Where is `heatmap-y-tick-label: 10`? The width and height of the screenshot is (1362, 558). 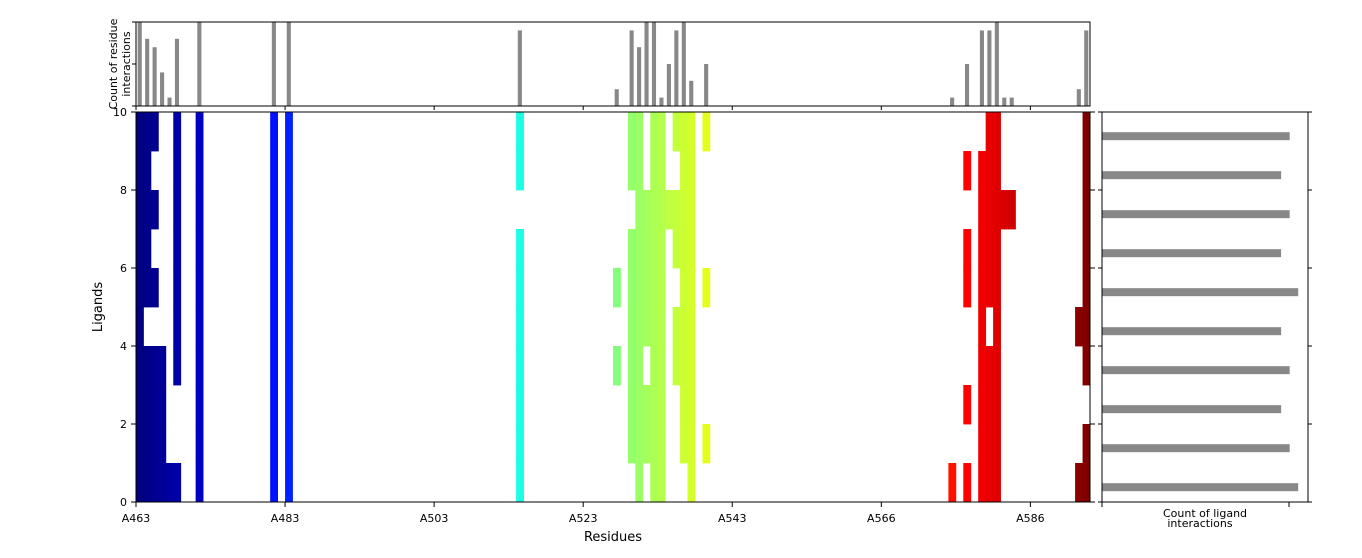 heatmap-y-tick-label: 10 is located at coordinates (120, 112).